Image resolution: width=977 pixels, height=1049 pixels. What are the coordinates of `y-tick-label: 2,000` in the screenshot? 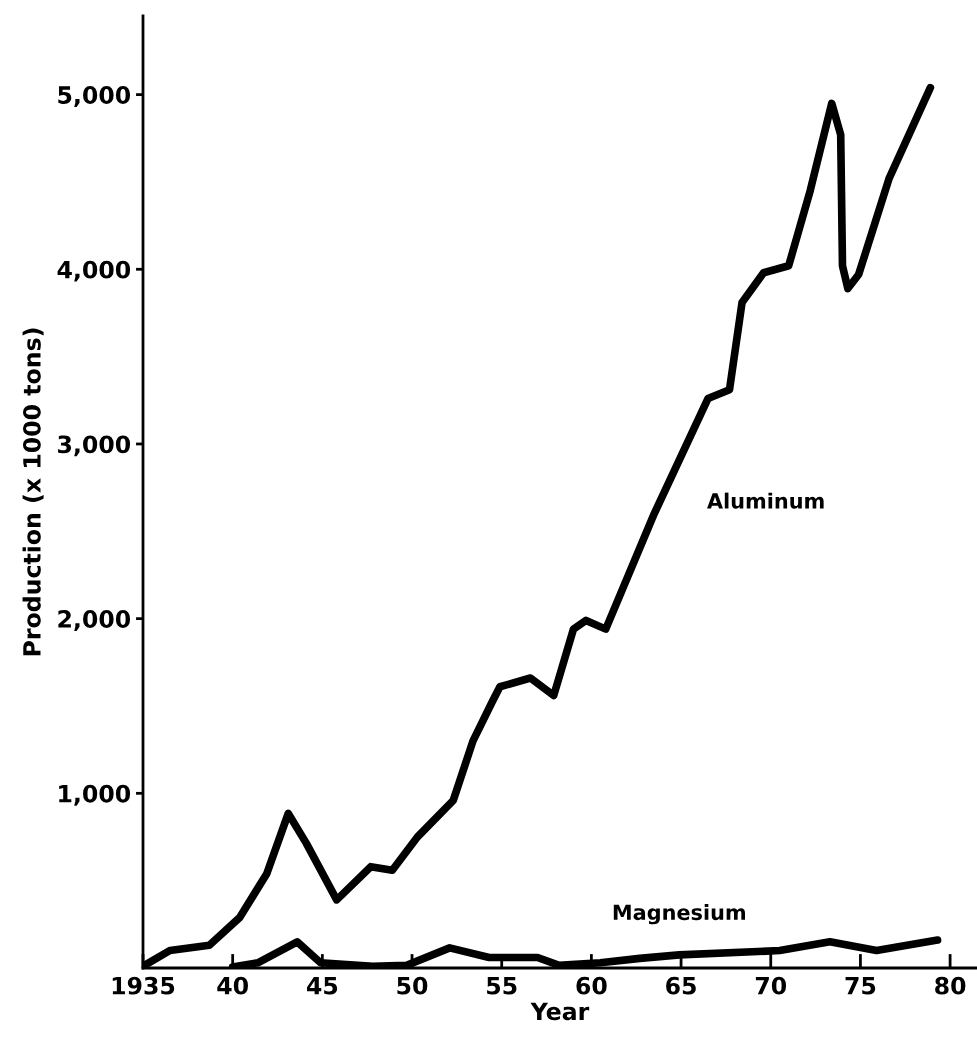 It's located at (94, 620).